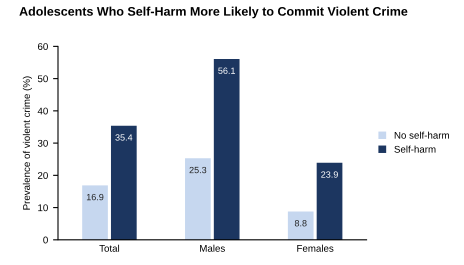 Image resolution: width=464 pixels, height=265 pixels. I want to click on legend-label: Self-harm, so click(415, 149).